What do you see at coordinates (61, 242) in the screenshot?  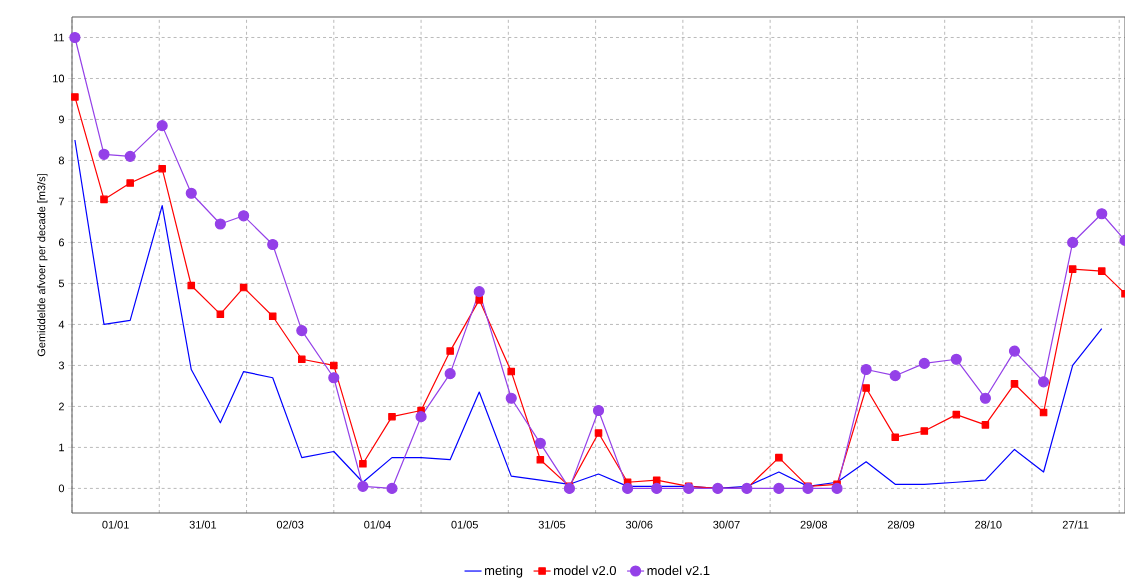 I see `y-tick-label: 6` at bounding box center [61, 242].